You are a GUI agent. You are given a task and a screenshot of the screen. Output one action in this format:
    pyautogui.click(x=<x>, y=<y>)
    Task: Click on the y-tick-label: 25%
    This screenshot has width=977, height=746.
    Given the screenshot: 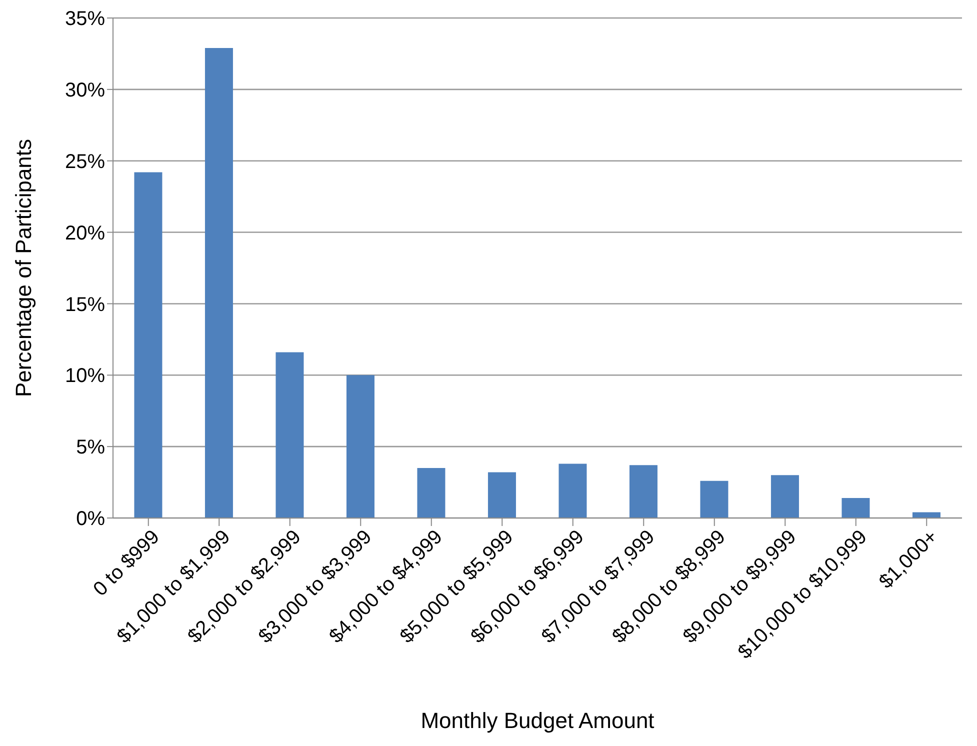 What is the action you would take?
    pyautogui.click(x=85, y=161)
    